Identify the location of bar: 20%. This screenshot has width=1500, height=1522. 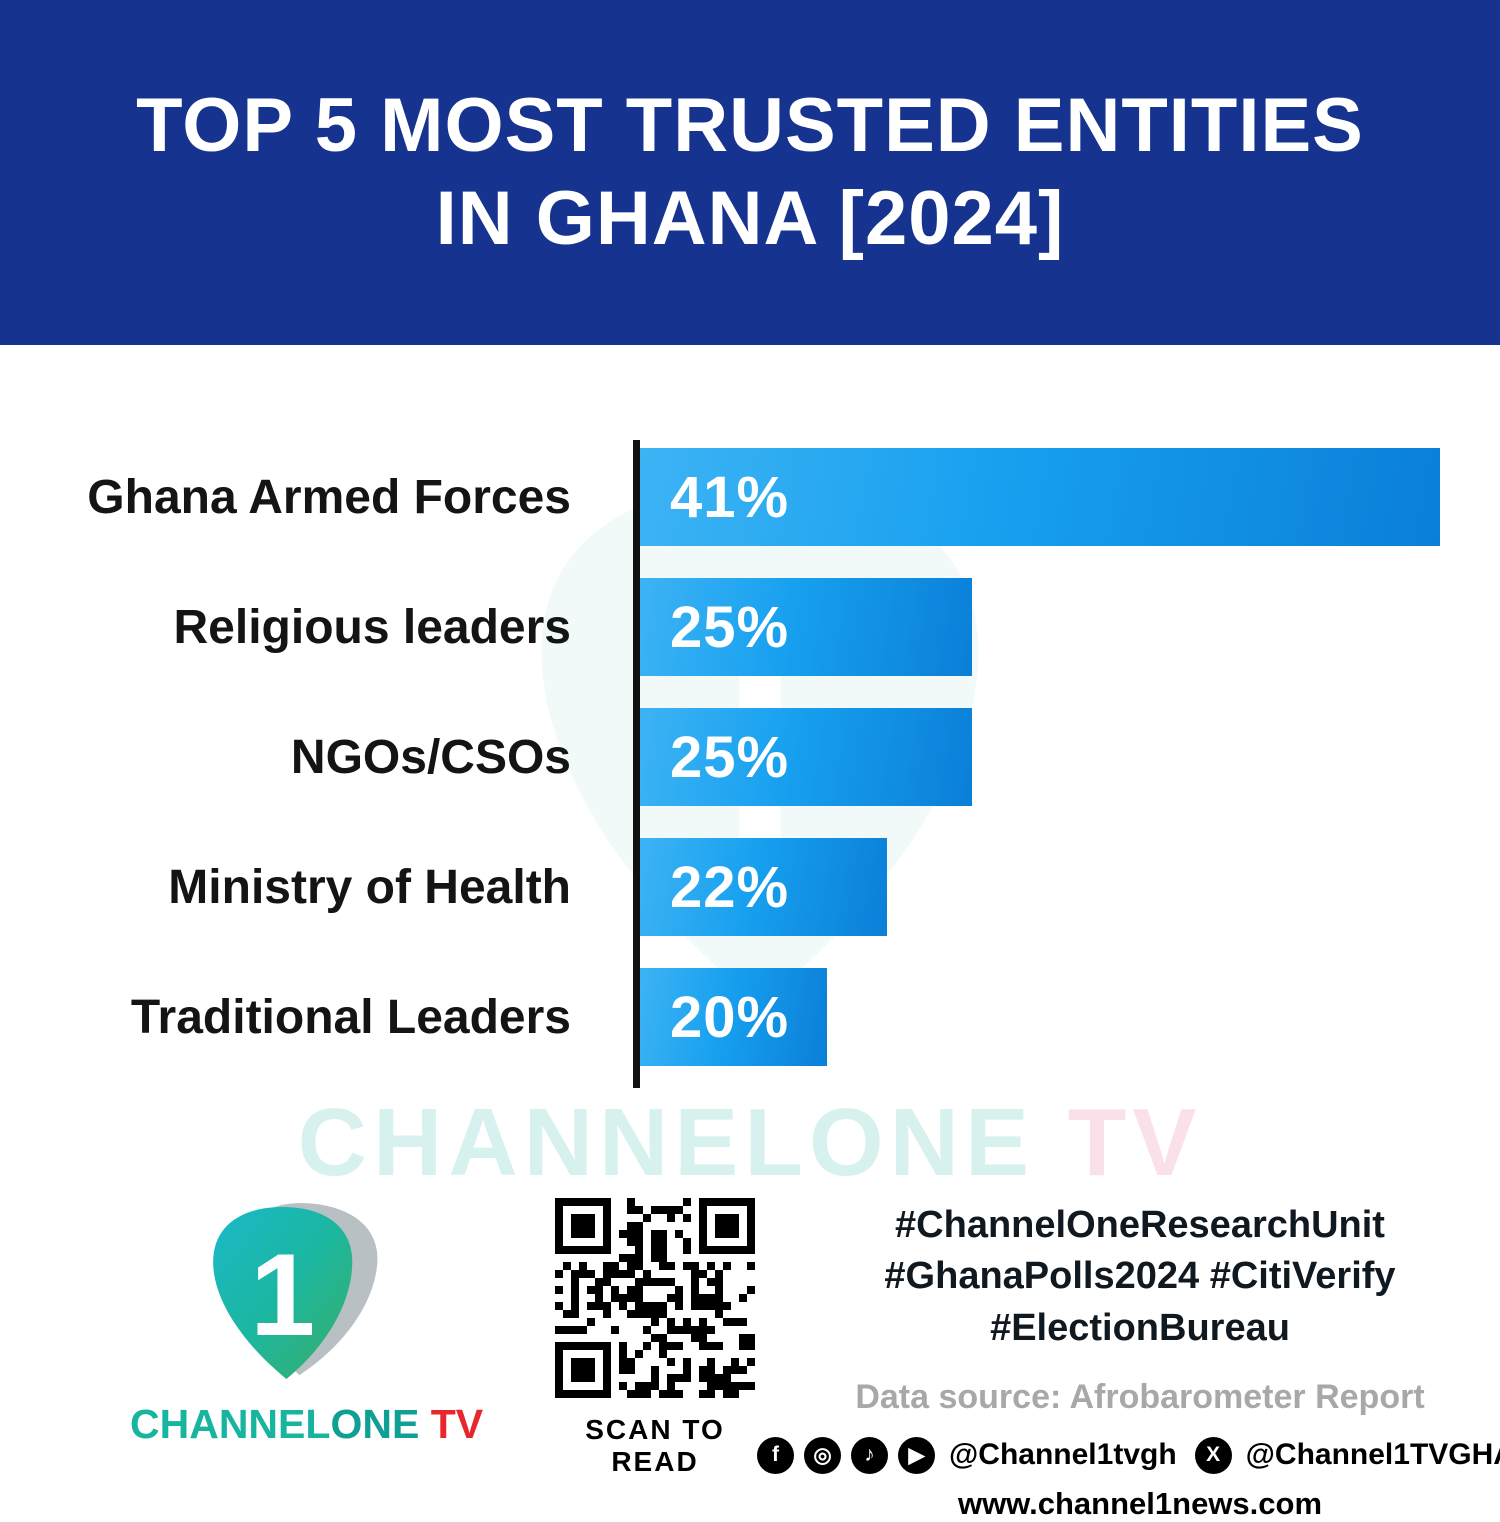
(733, 1017).